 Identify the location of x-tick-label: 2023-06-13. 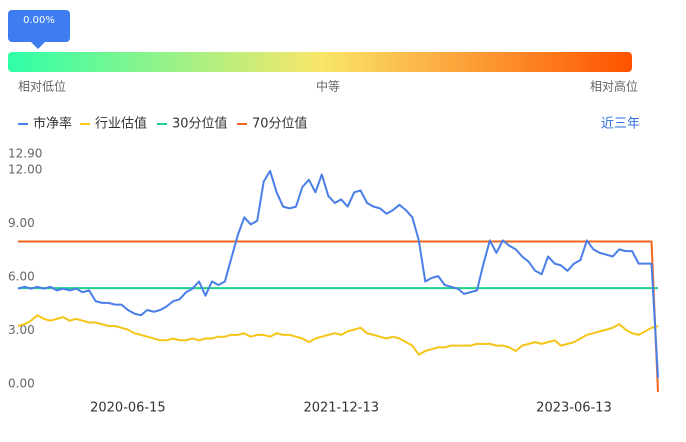
(574, 408).